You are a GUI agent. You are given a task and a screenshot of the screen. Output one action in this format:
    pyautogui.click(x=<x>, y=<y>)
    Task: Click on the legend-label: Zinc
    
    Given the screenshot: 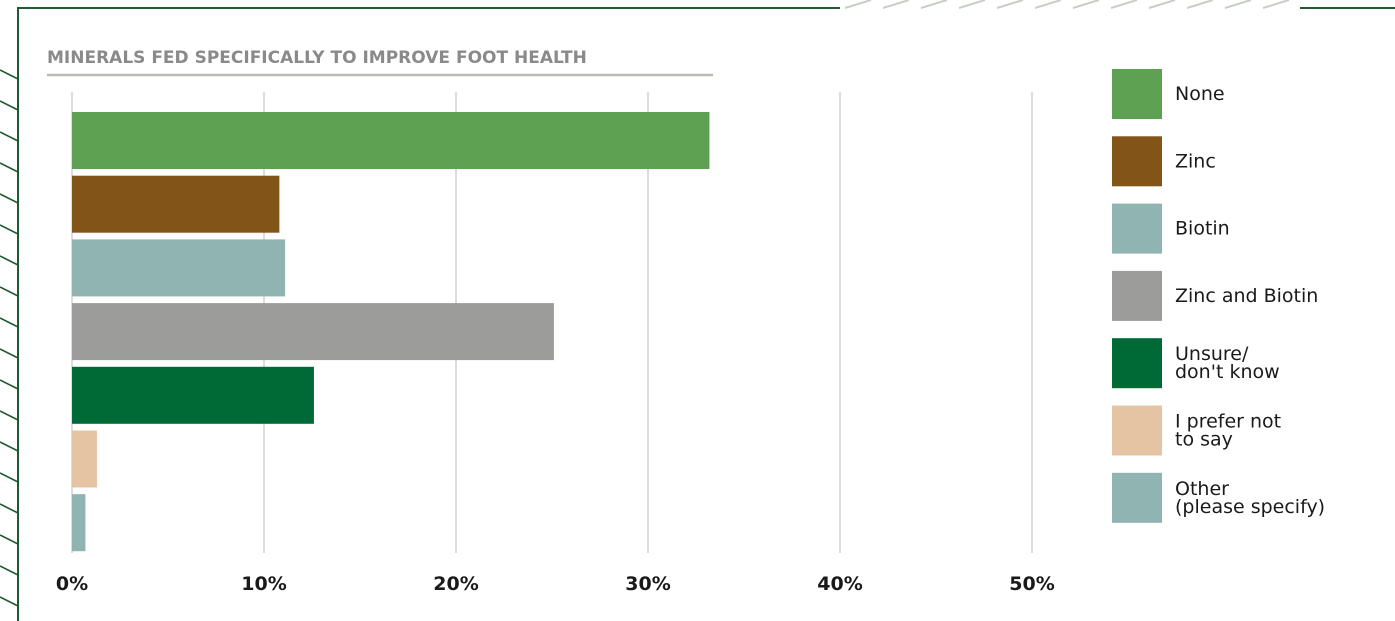 What is the action you would take?
    pyautogui.click(x=1195, y=161)
    